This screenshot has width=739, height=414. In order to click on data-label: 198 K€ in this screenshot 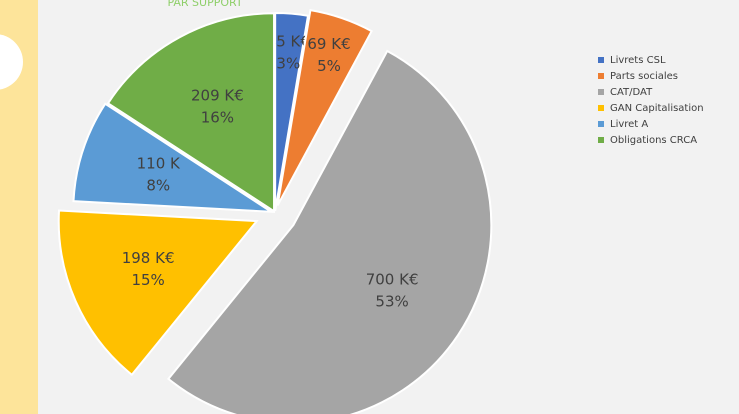, I will do `click(148, 258)`.